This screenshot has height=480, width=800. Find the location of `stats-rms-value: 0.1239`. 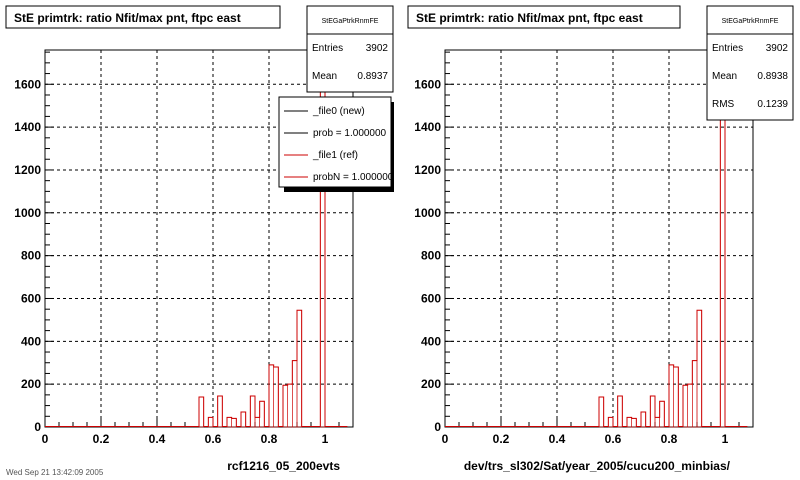

stats-rms-value: 0.1239 is located at coordinates (772, 104).